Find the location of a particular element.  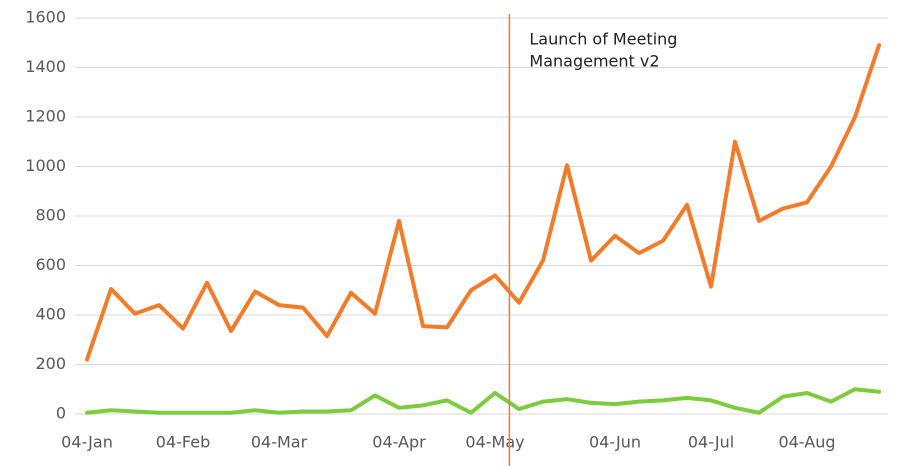

x-tick-label: 04-Feb is located at coordinates (183, 442).